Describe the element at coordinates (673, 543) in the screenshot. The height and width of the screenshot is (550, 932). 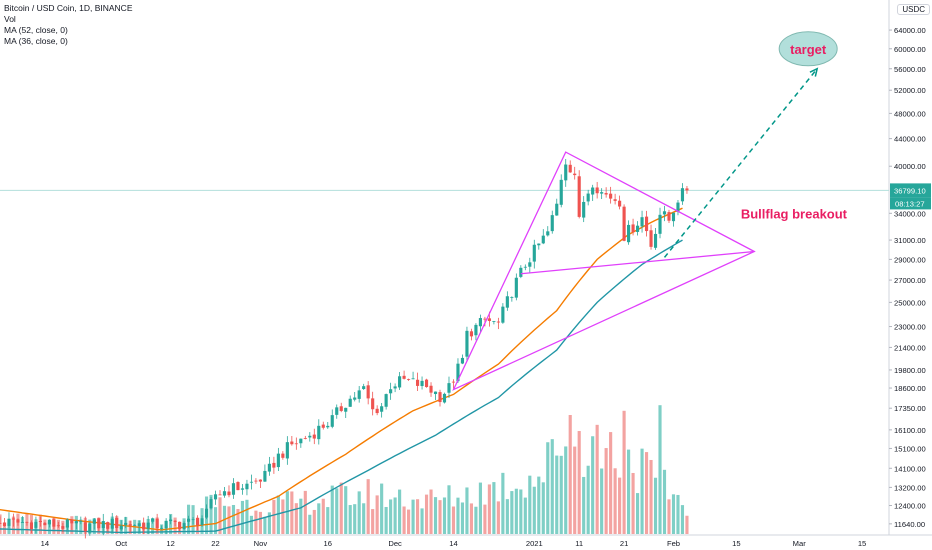
I see `time-tick-label: Feb` at that location.